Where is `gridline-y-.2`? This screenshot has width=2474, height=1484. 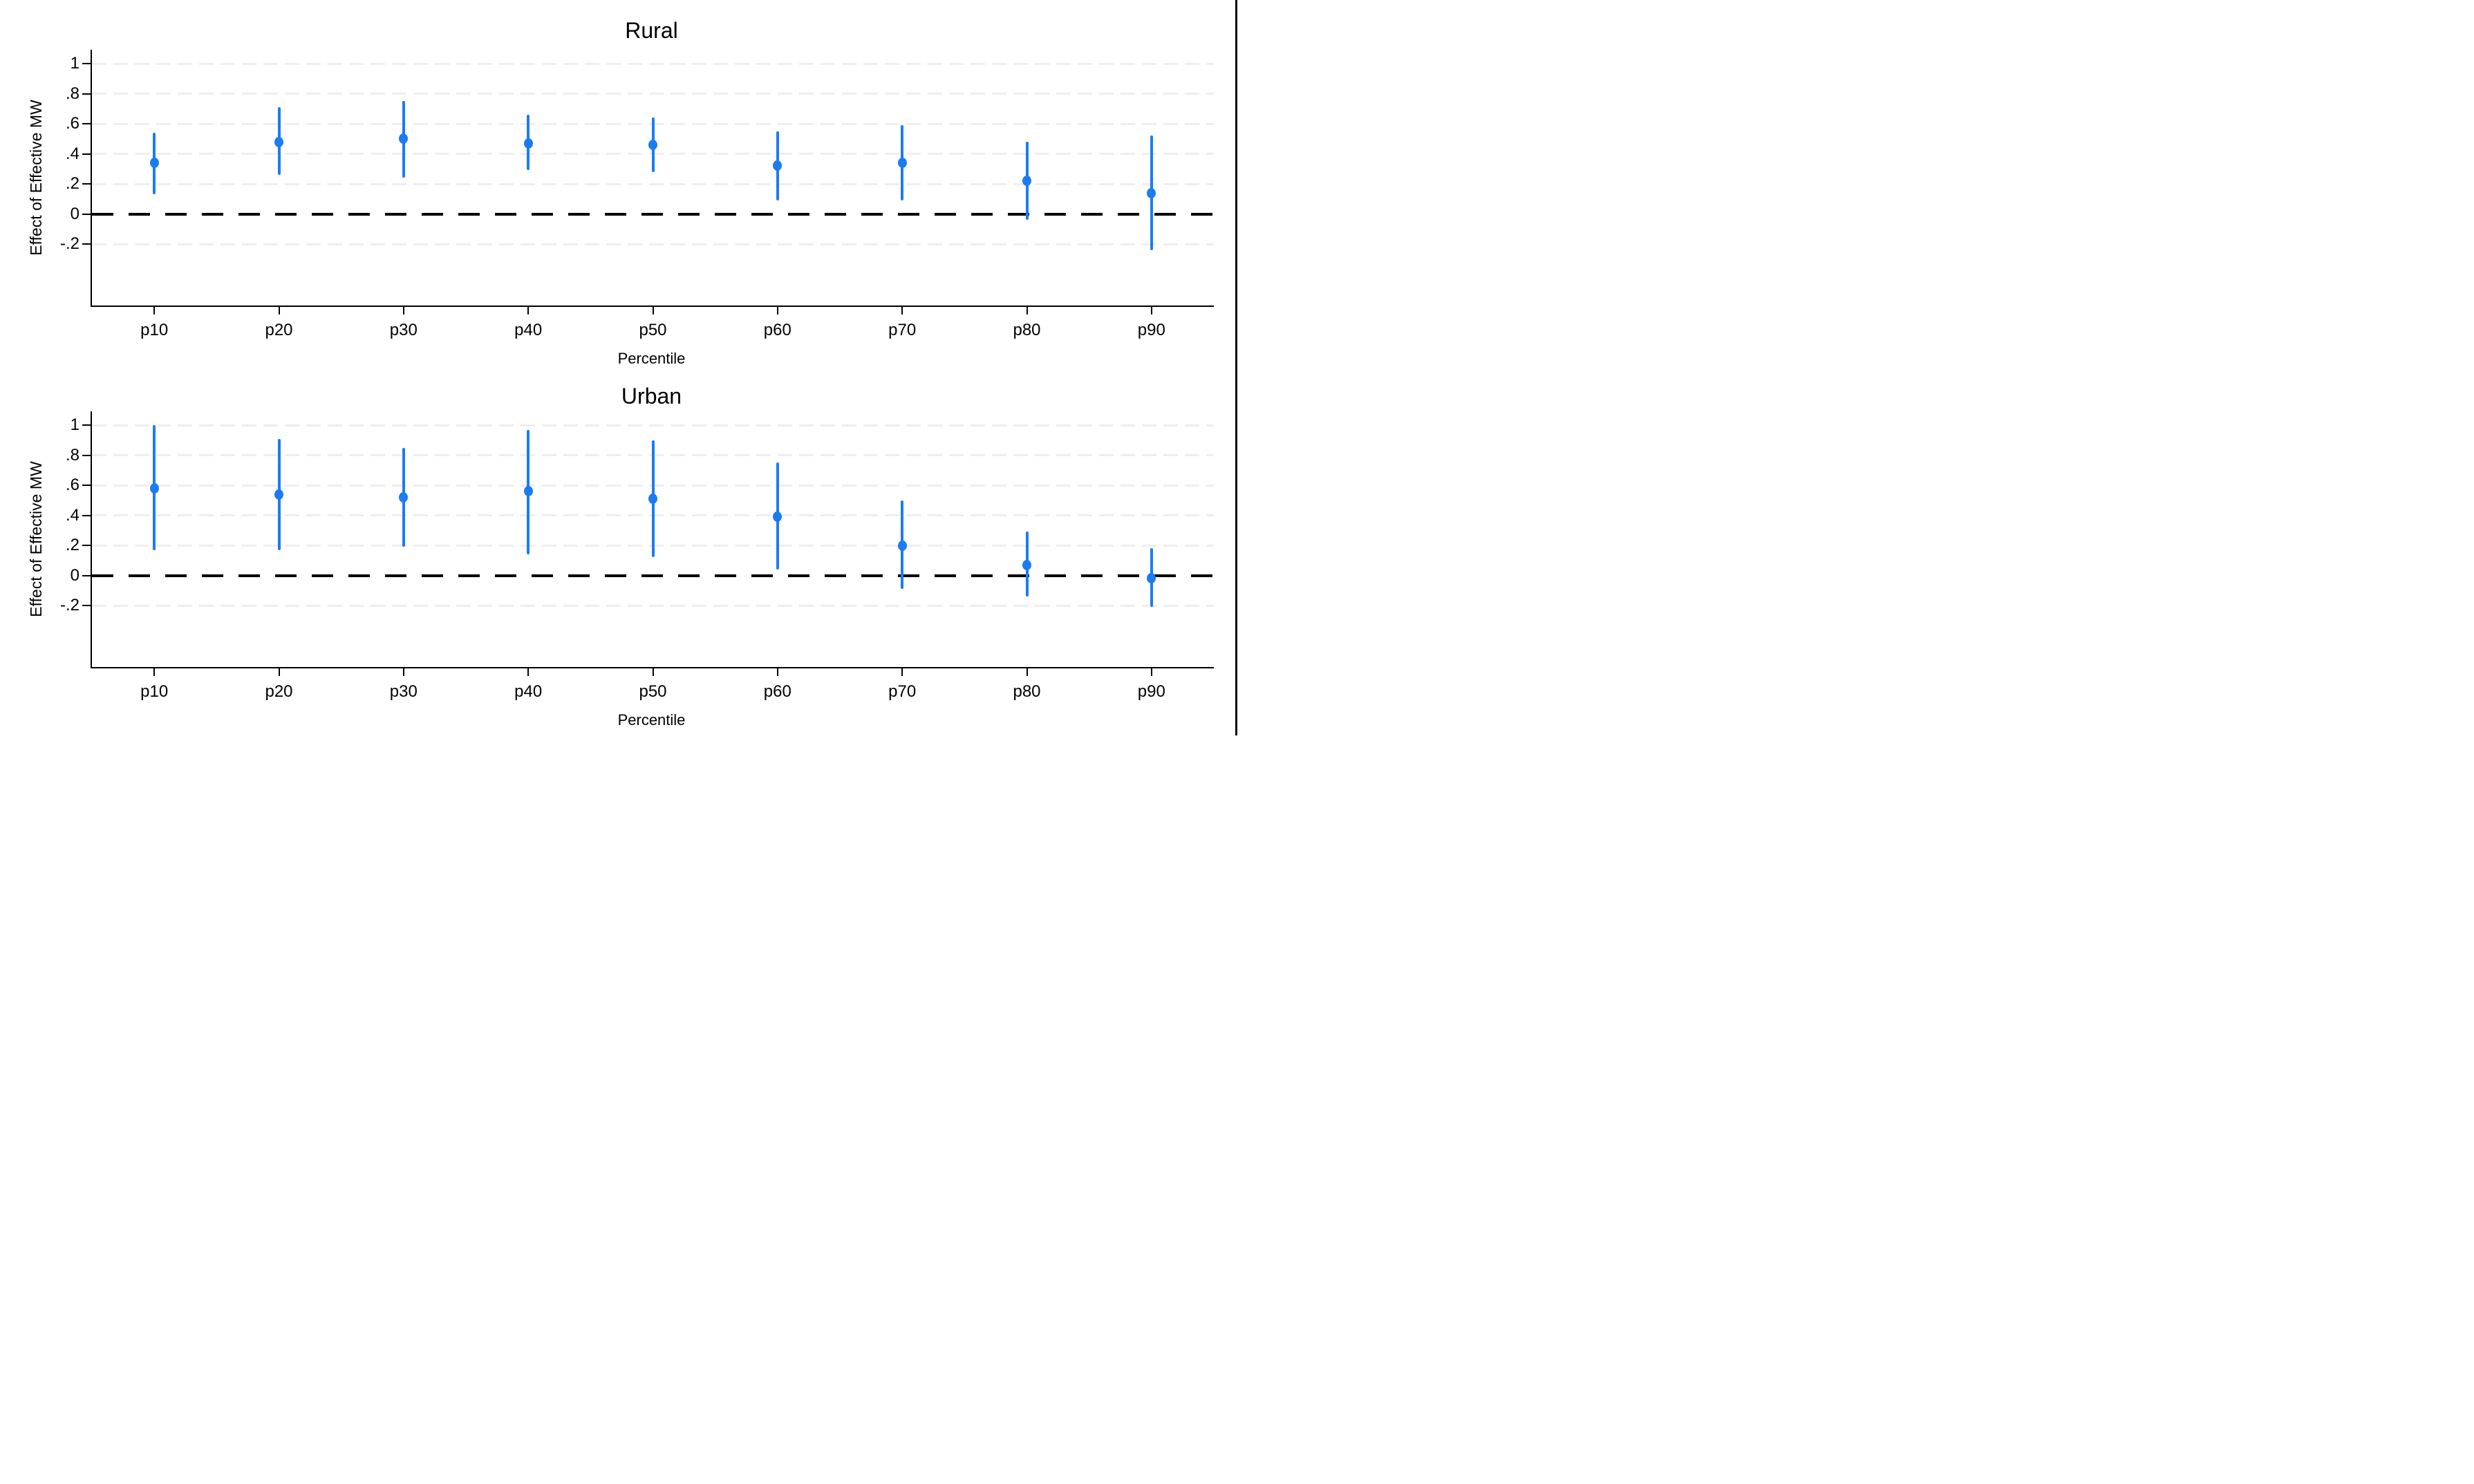 gridline-y-.2 is located at coordinates (653, 183).